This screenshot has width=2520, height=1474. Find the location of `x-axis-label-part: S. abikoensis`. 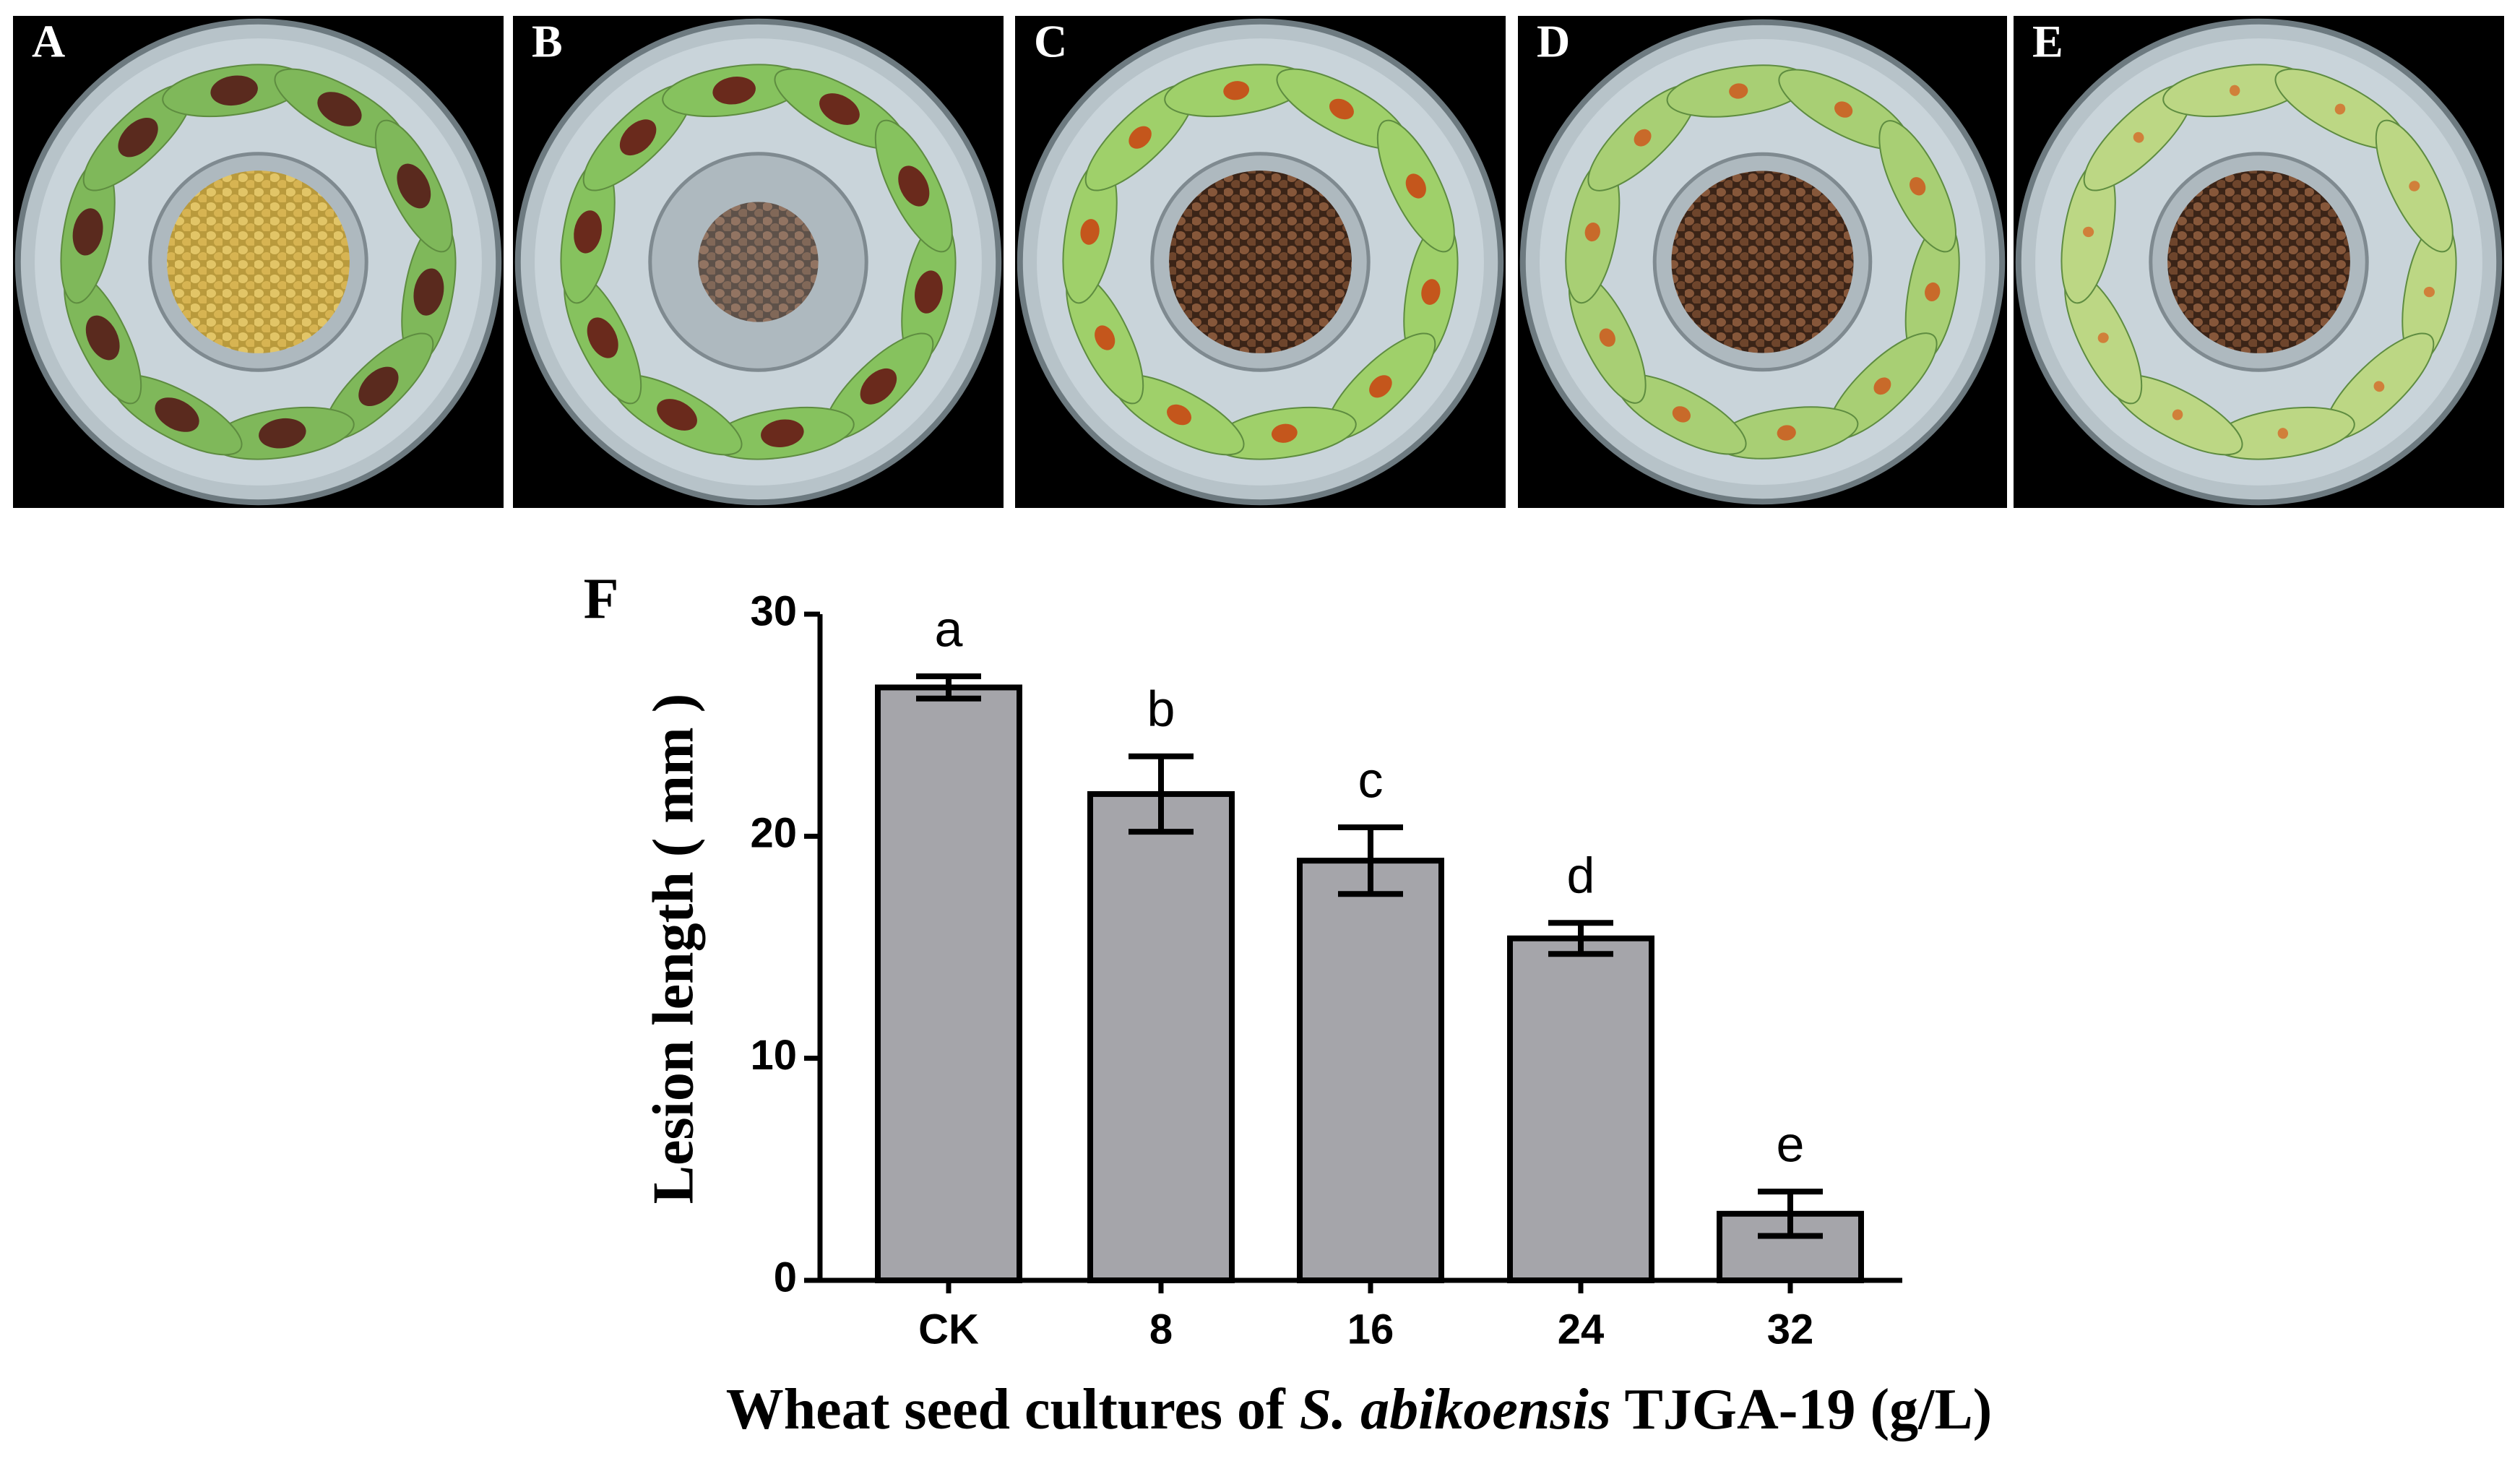

x-axis-label-part: S. abikoensis is located at coordinates (1455, 1409).